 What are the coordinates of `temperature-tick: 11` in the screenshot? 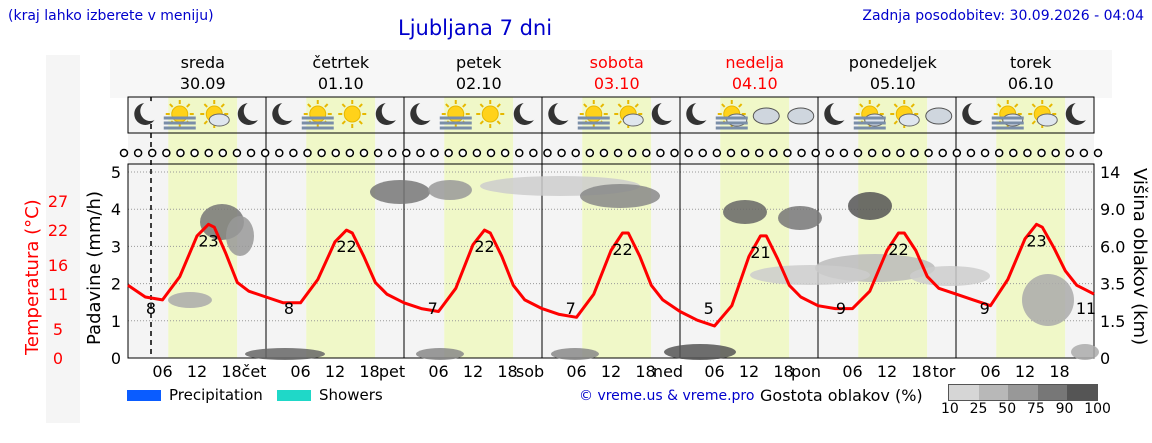 It's located at (58, 294).